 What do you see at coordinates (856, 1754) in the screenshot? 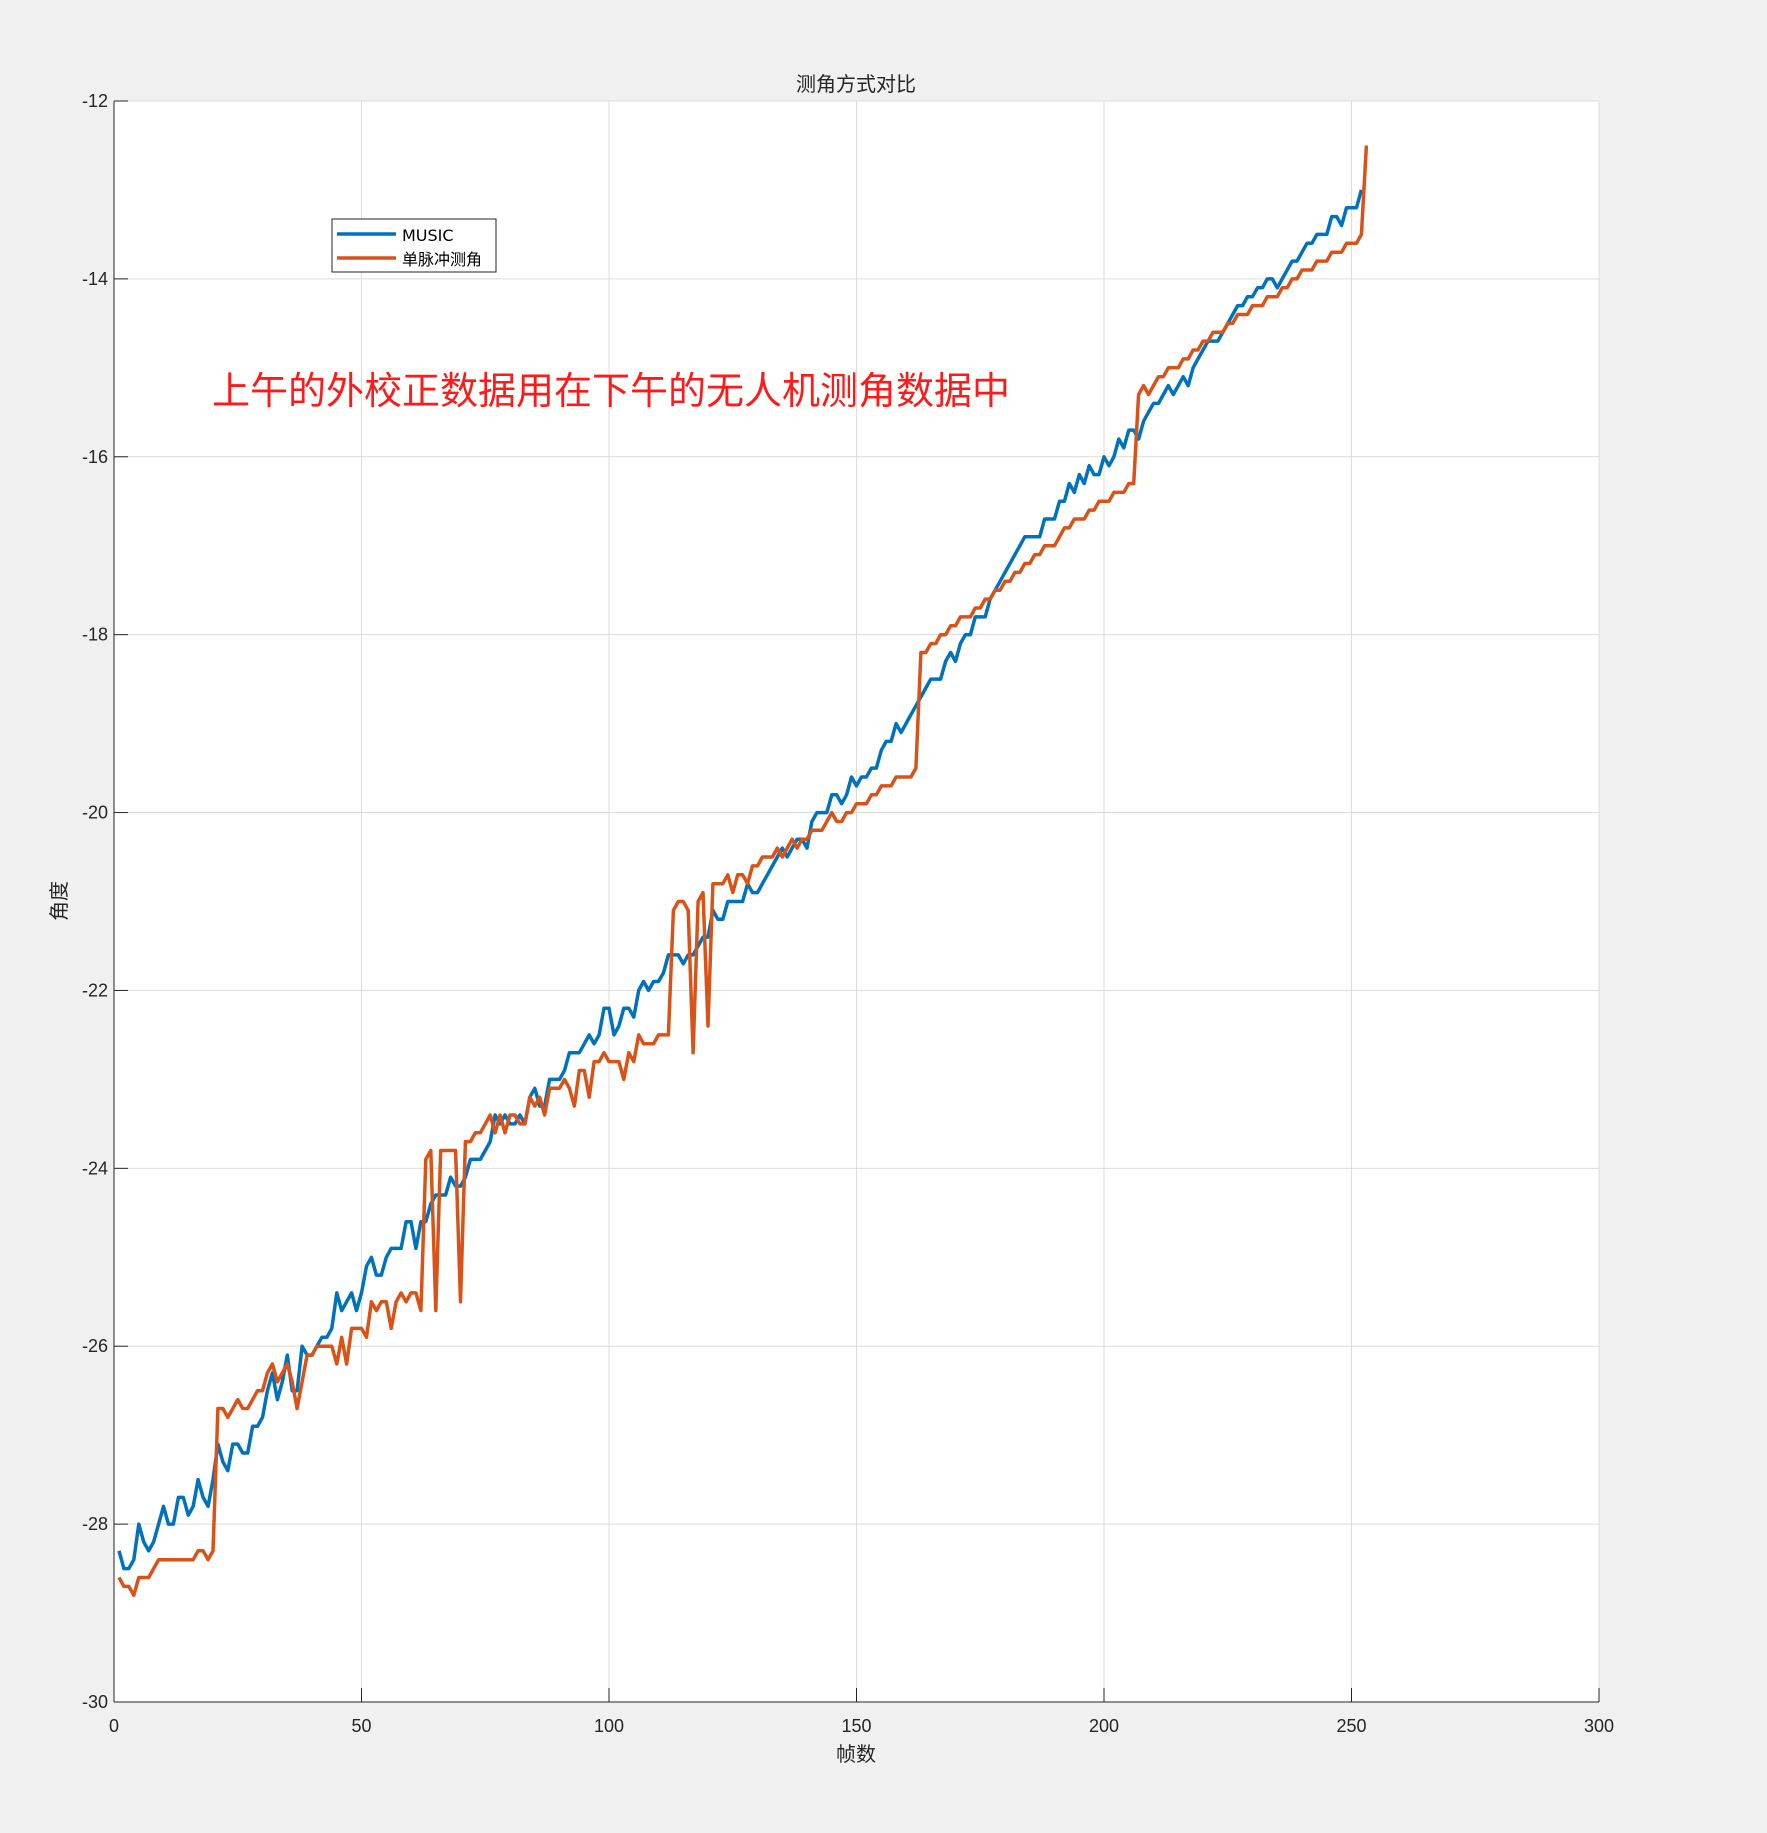
I see `x-axis-label: 帧数` at bounding box center [856, 1754].